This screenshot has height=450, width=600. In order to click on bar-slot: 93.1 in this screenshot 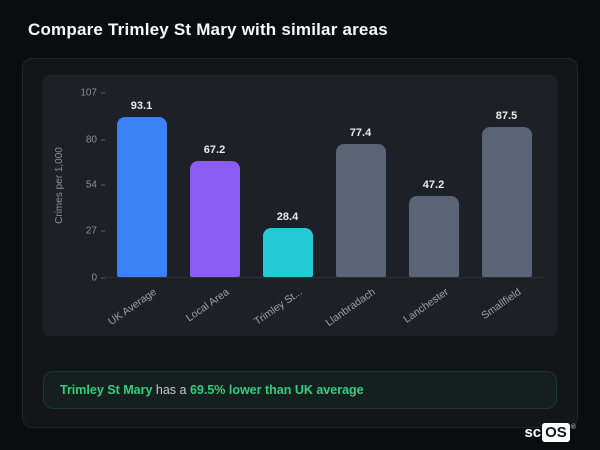, I will do `click(141, 185)`.